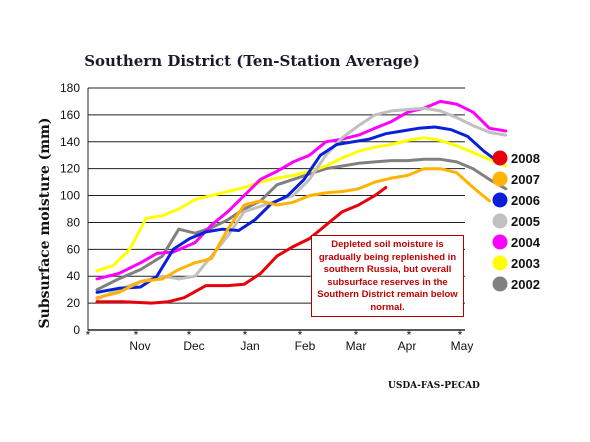 Image resolution: width=590 pixels, height=442 pixels. Describe the element at coordinates (74, 222) in the screenshot. I see `y-tick-label: 80` at that location.